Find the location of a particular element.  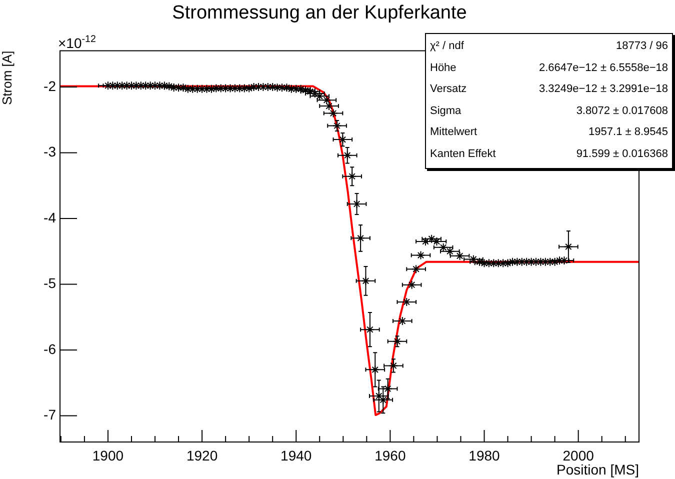

x-tick-label: 1920 is located at coordinates (202, 455).